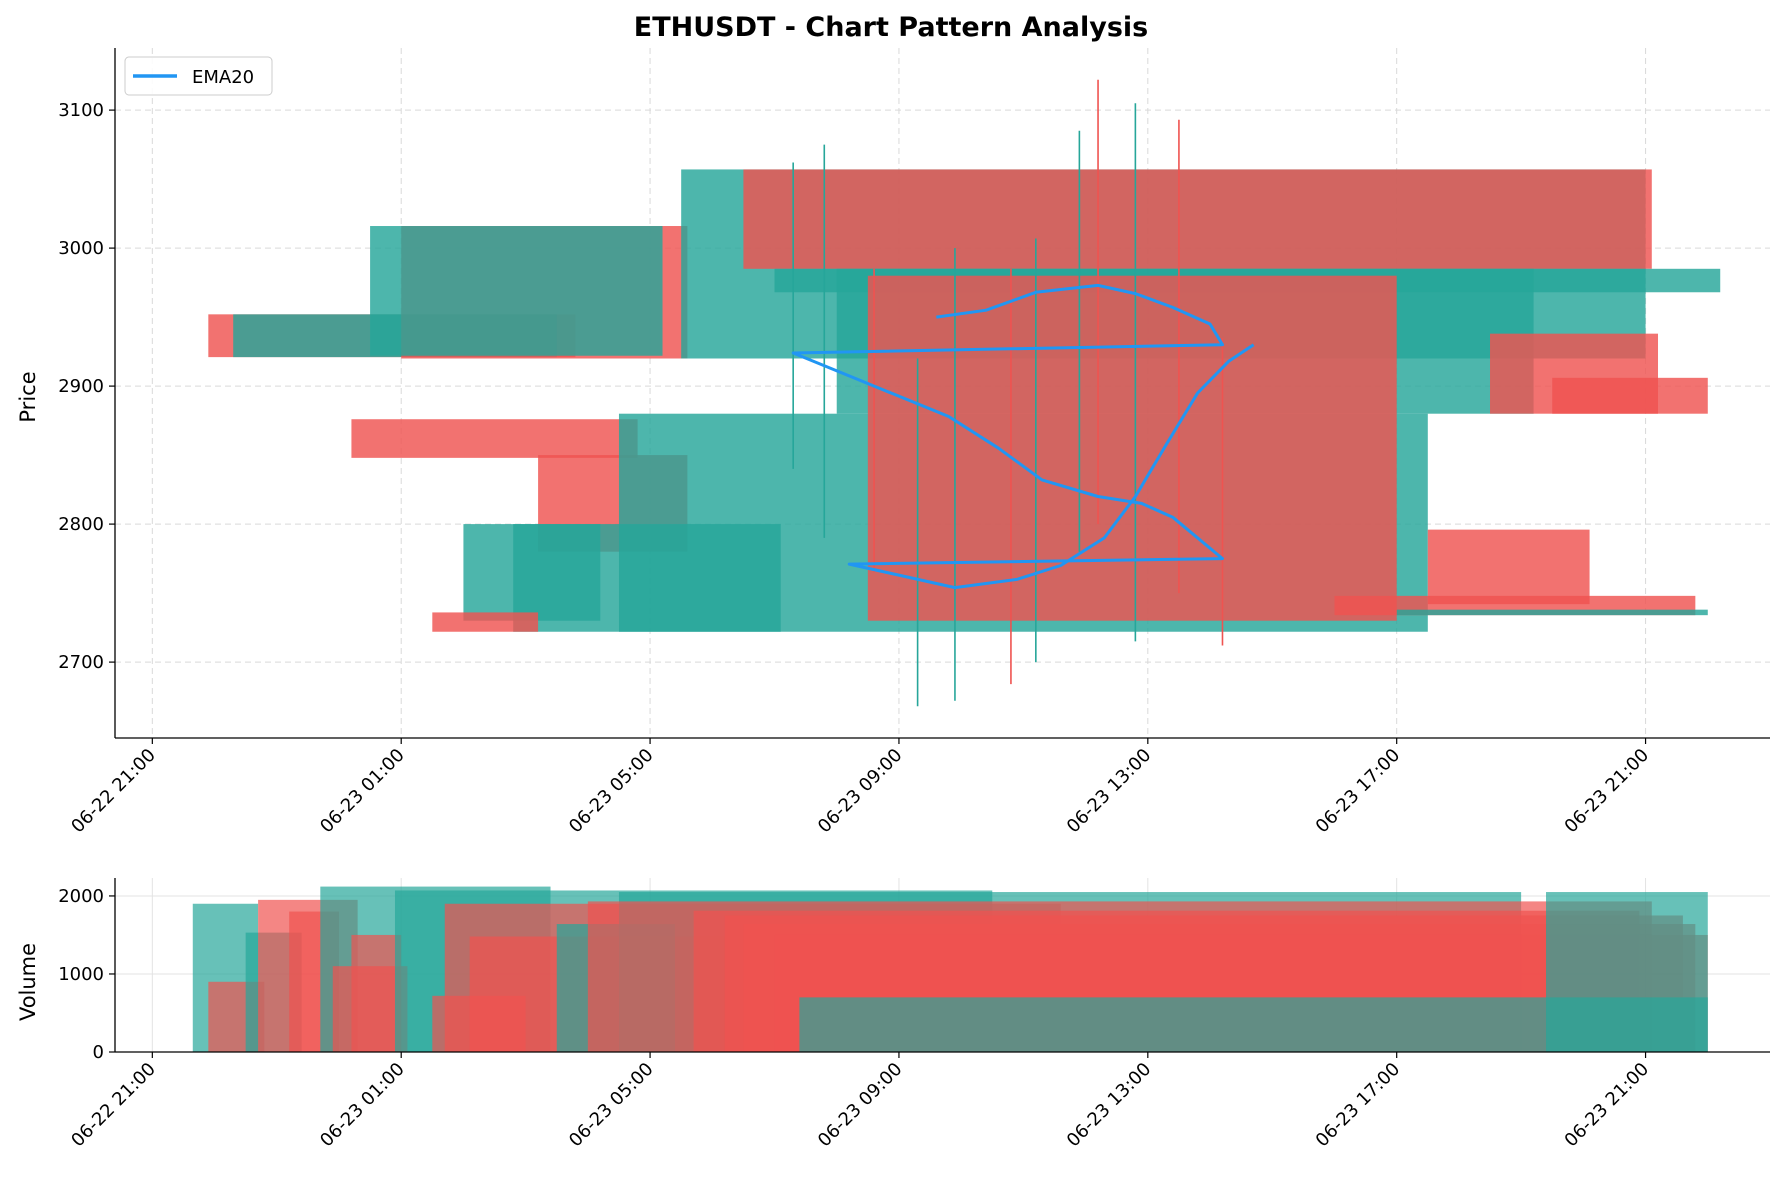 The height and width of the screenshot is (1184, 1782). I want to click on price-wicks, so click(1008, 393).